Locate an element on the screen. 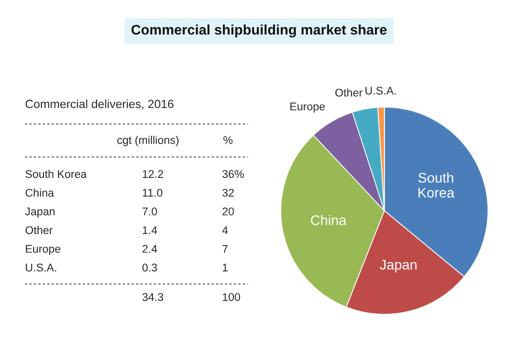 The height and width of the screenshot is (344, 518). text: 36% is located at coordinates (233, 174).